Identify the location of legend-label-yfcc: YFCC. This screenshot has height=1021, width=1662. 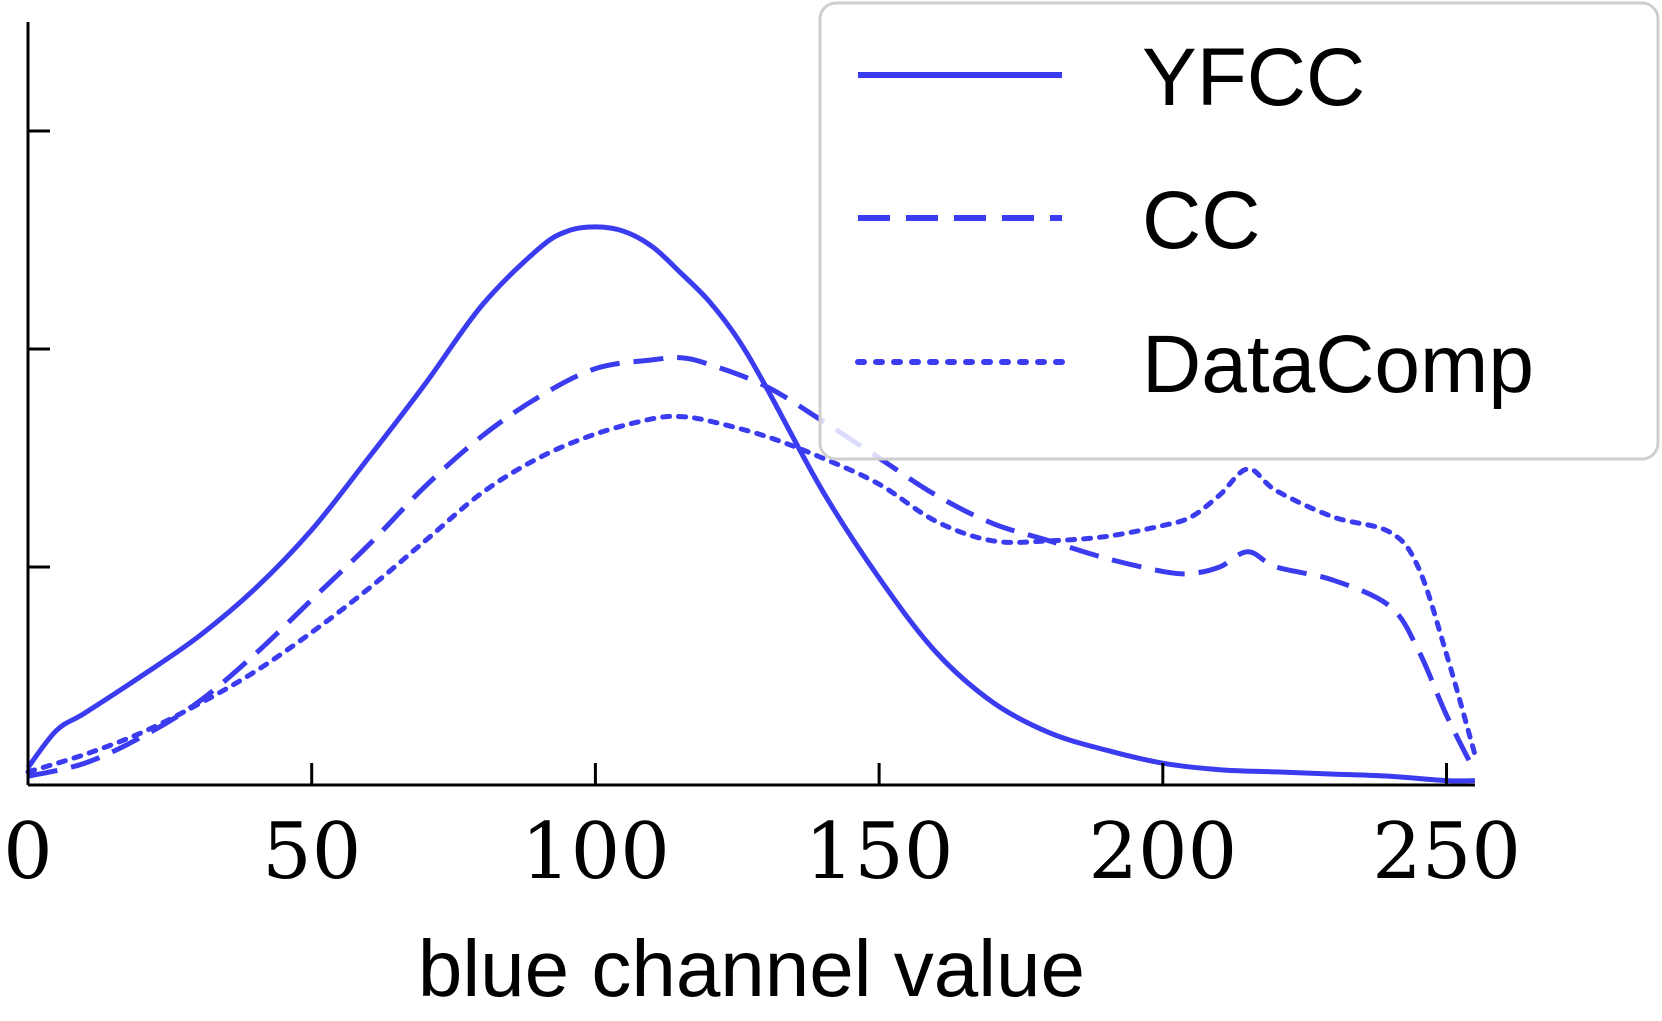
(1253, 77).